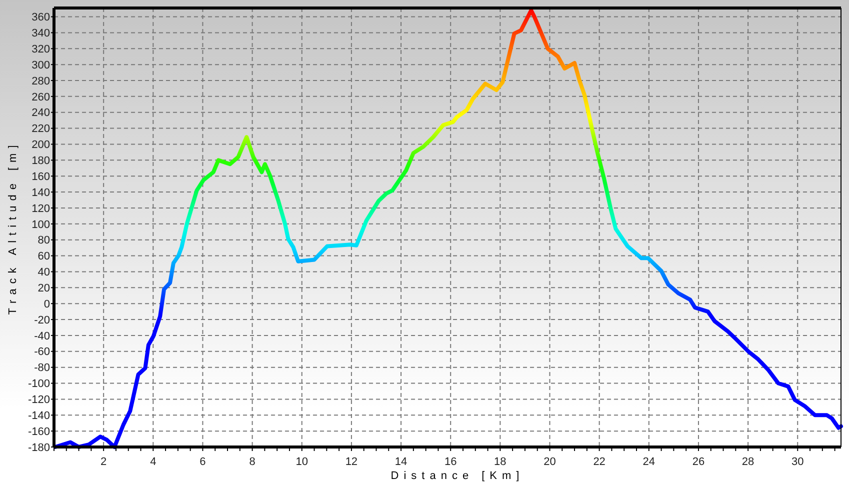  I want to click on x-tick-label: 16, so click(450, 462).